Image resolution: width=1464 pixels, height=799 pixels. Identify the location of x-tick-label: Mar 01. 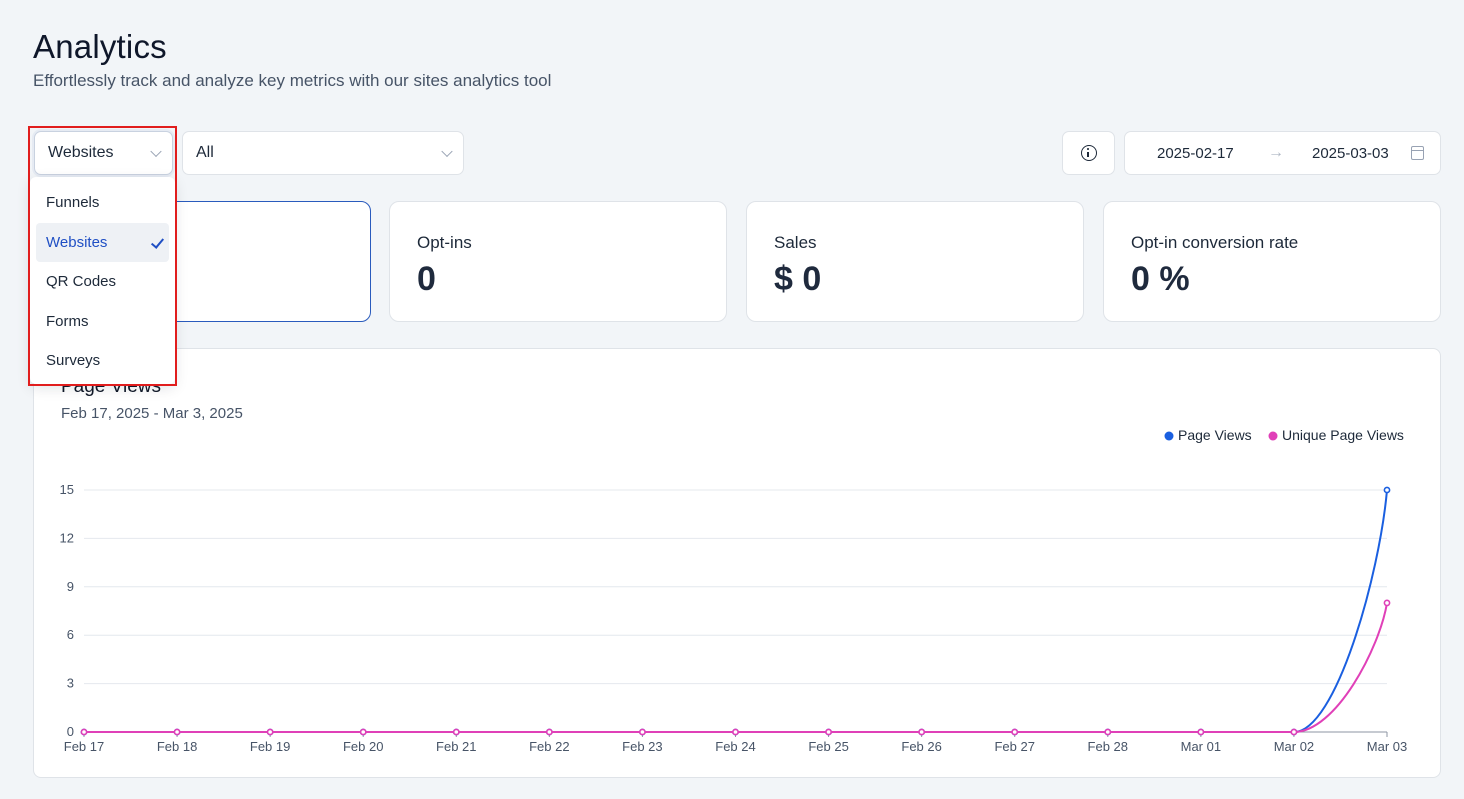
(1201, 746).